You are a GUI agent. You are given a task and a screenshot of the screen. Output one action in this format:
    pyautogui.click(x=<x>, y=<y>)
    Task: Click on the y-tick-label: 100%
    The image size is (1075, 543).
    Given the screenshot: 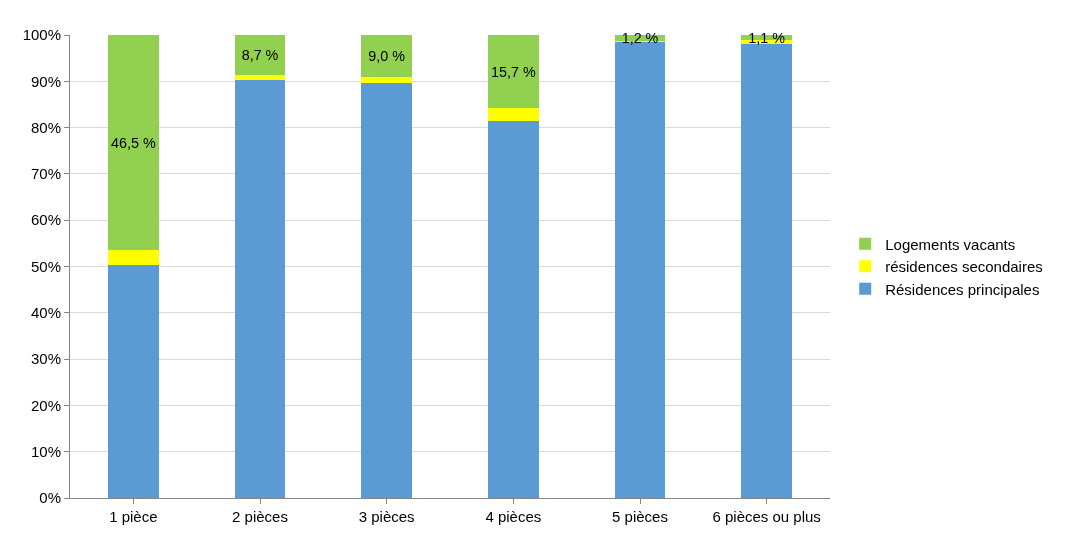 What is the action you would take?
    pyautogui.click(x=41, y=35)
    